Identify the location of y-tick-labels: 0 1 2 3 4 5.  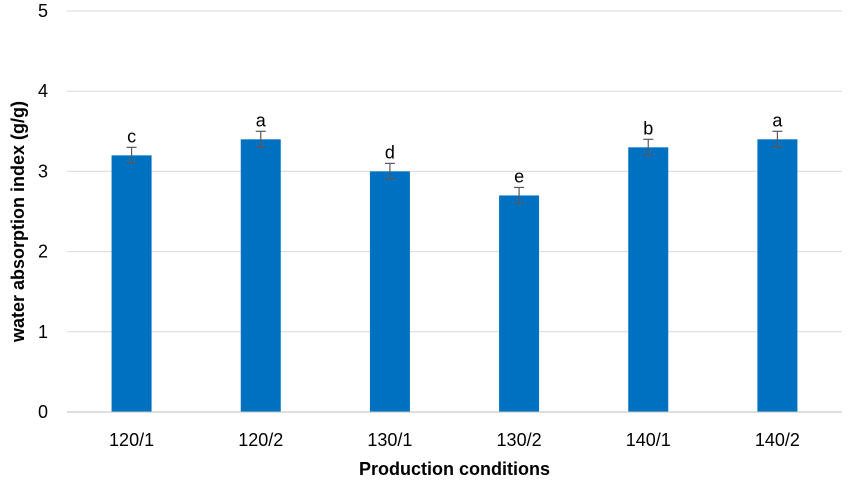
(43, 211).